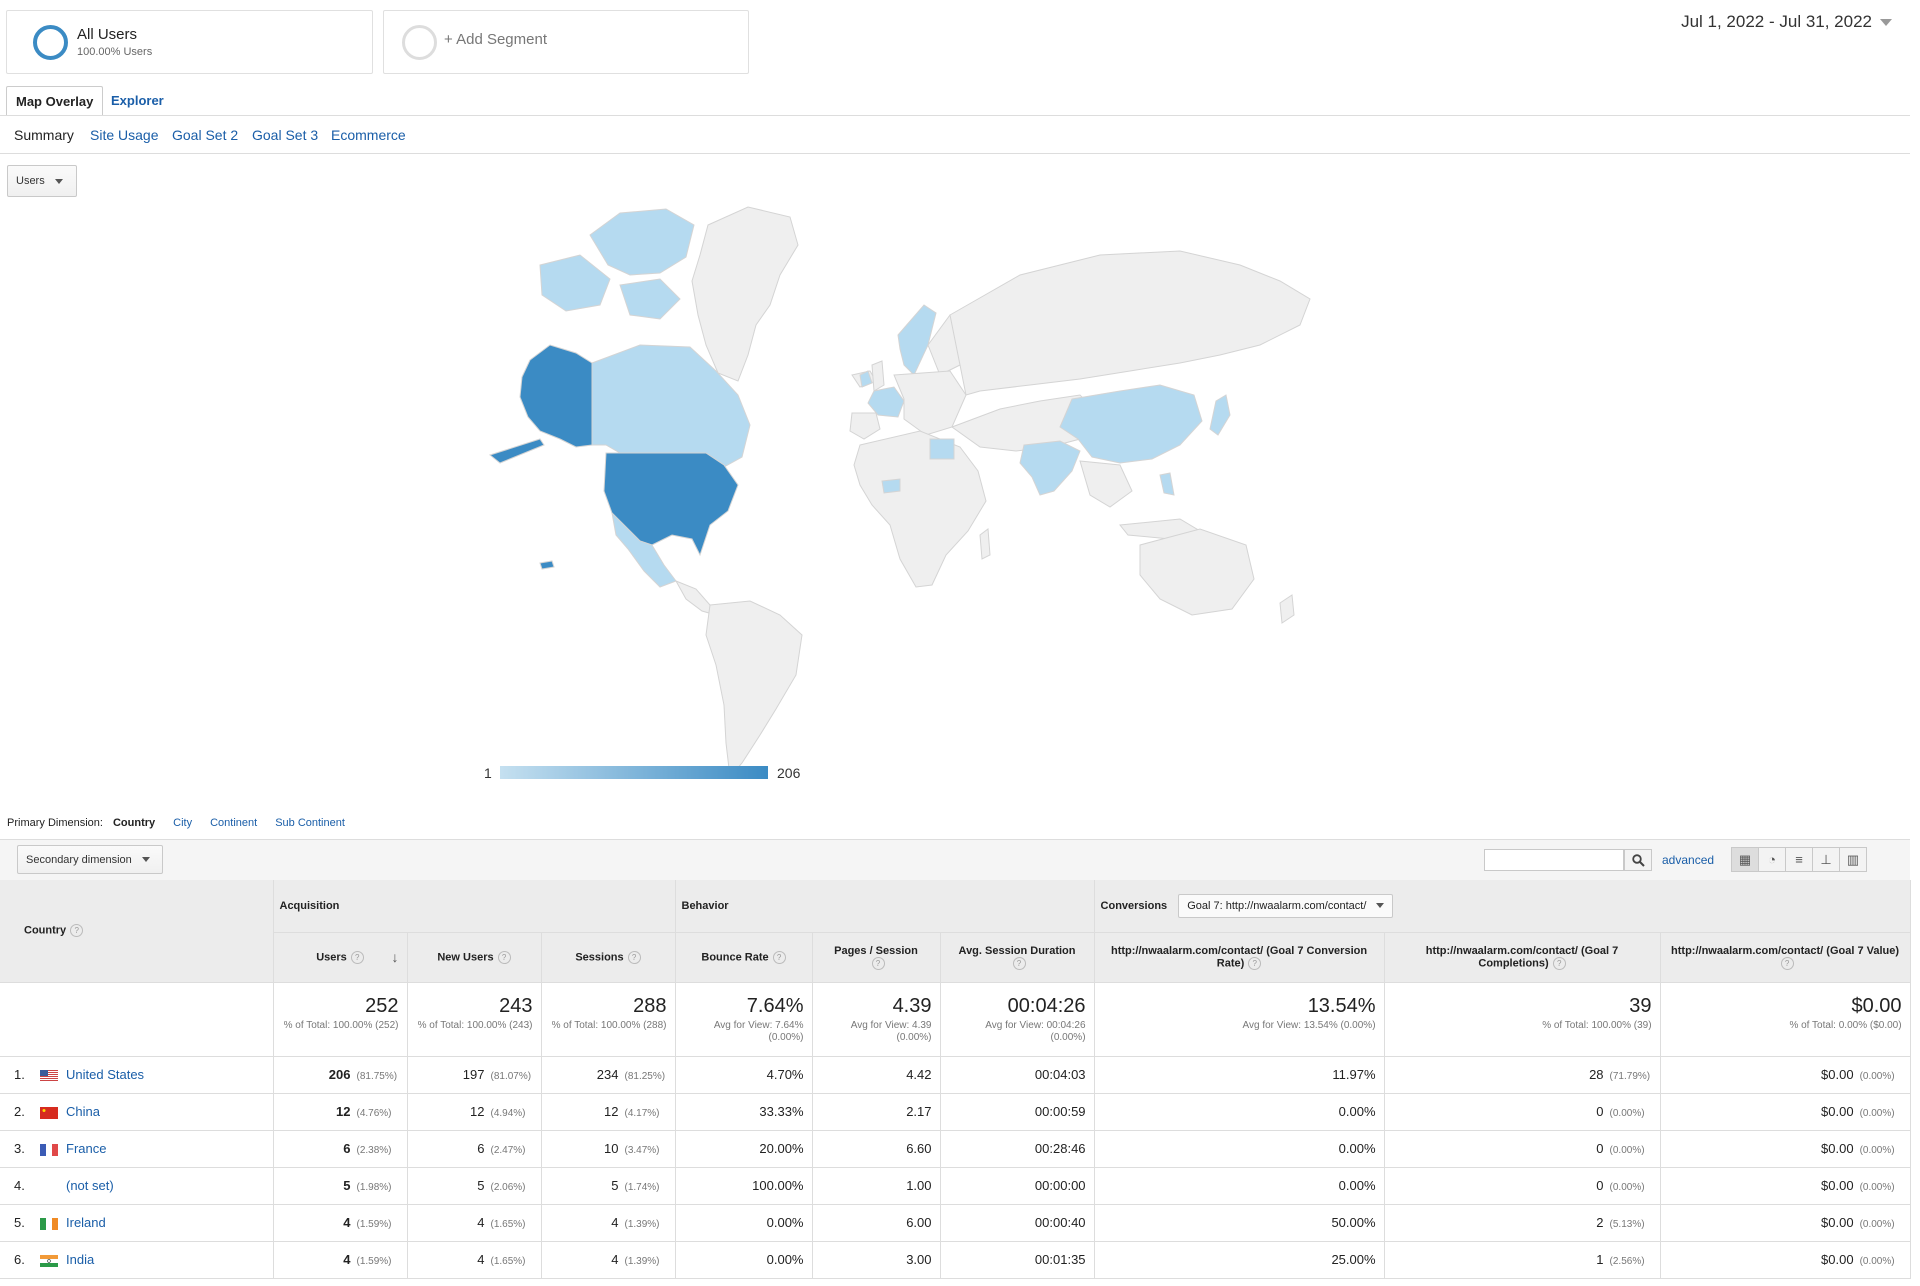 The image size is (1920, 1286). I want to click on col-users: Users? ↓, so click(340, 957).